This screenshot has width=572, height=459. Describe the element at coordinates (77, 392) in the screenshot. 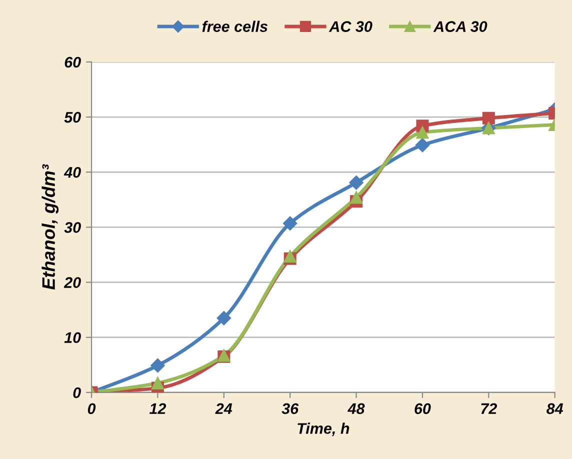

I see `y-tick-label: 0` at that location.